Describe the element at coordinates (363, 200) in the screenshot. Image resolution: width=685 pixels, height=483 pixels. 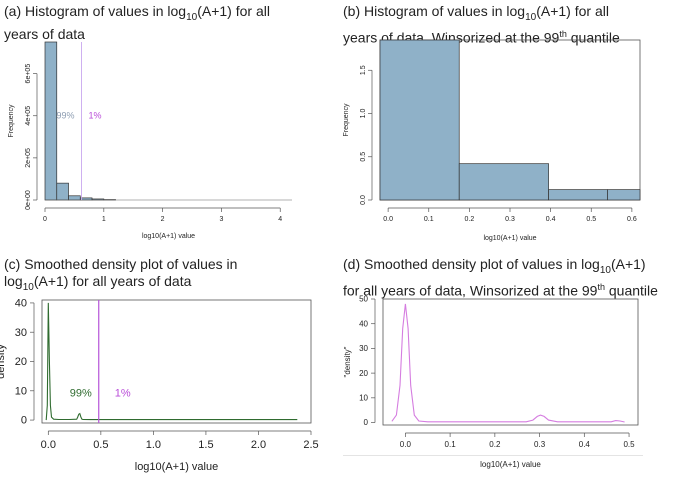
I see `y-tick-label: 0.0` at that location.